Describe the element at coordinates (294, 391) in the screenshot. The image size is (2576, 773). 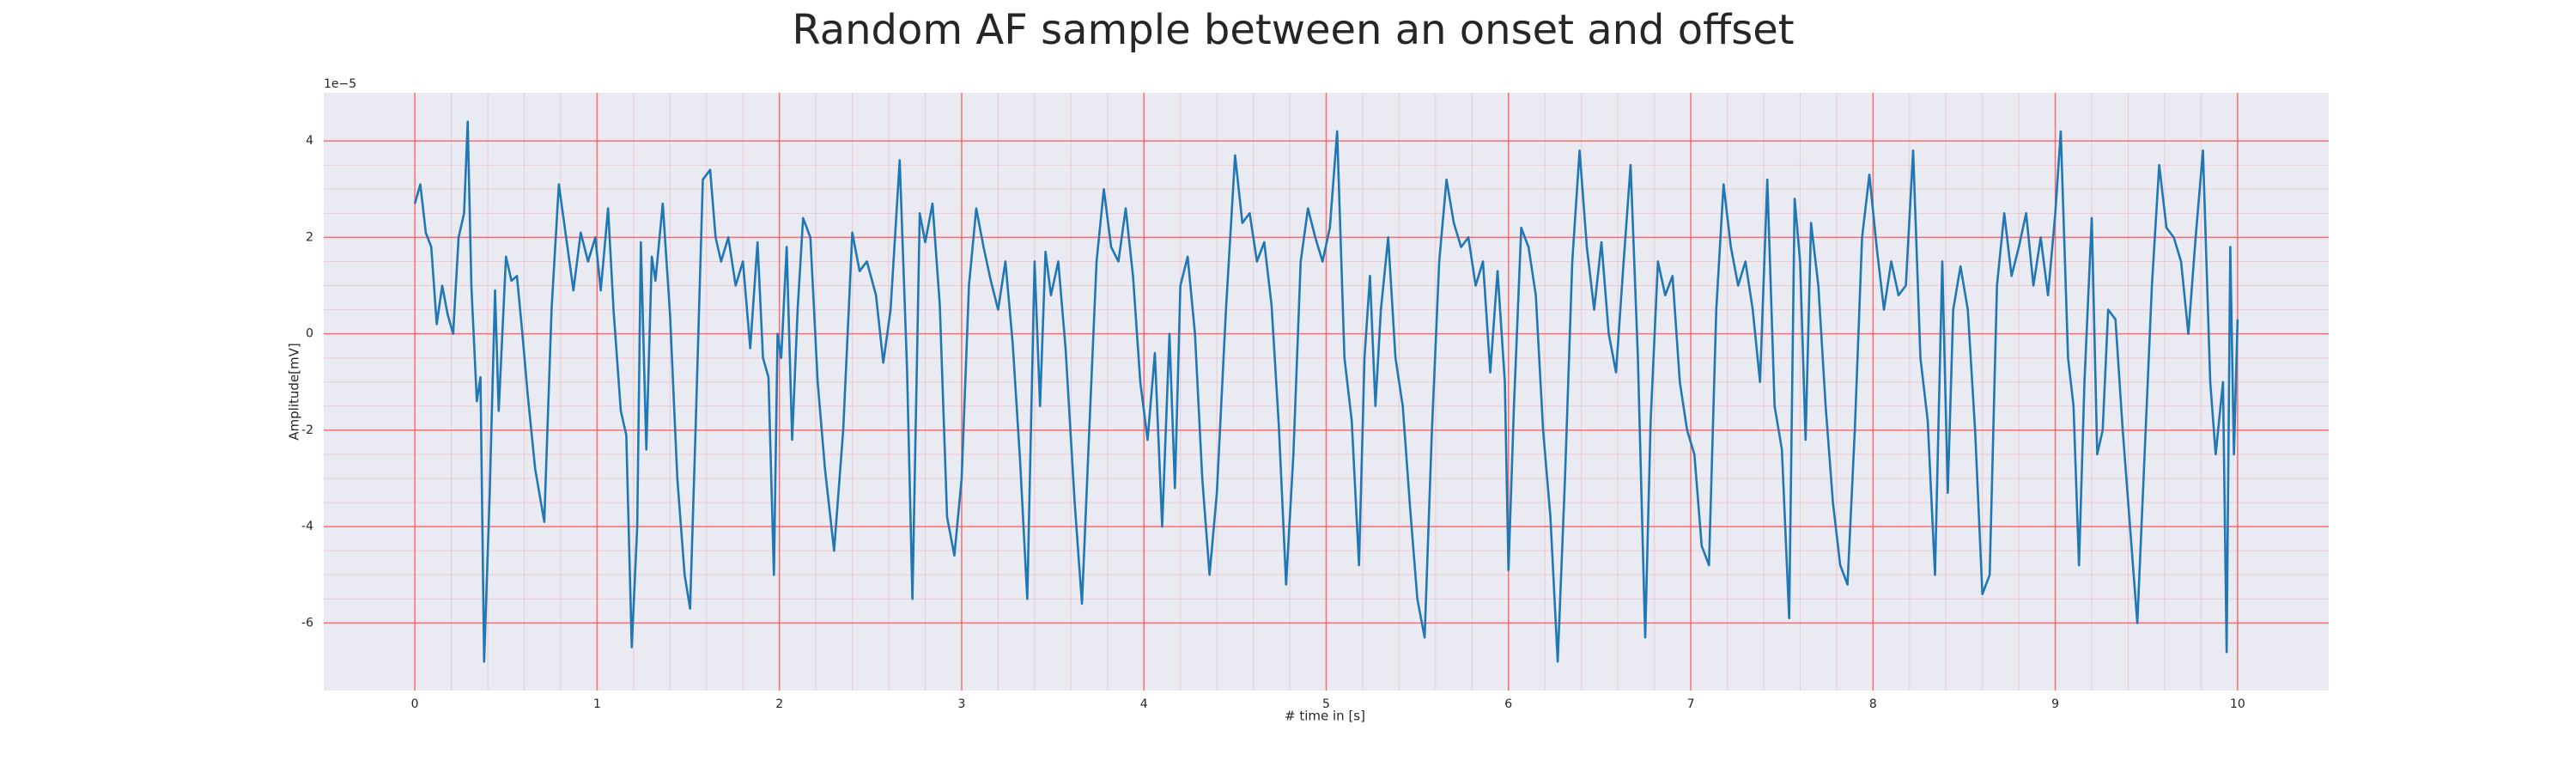
I see `y-axis-label: Amplitude[mV]` at that location.